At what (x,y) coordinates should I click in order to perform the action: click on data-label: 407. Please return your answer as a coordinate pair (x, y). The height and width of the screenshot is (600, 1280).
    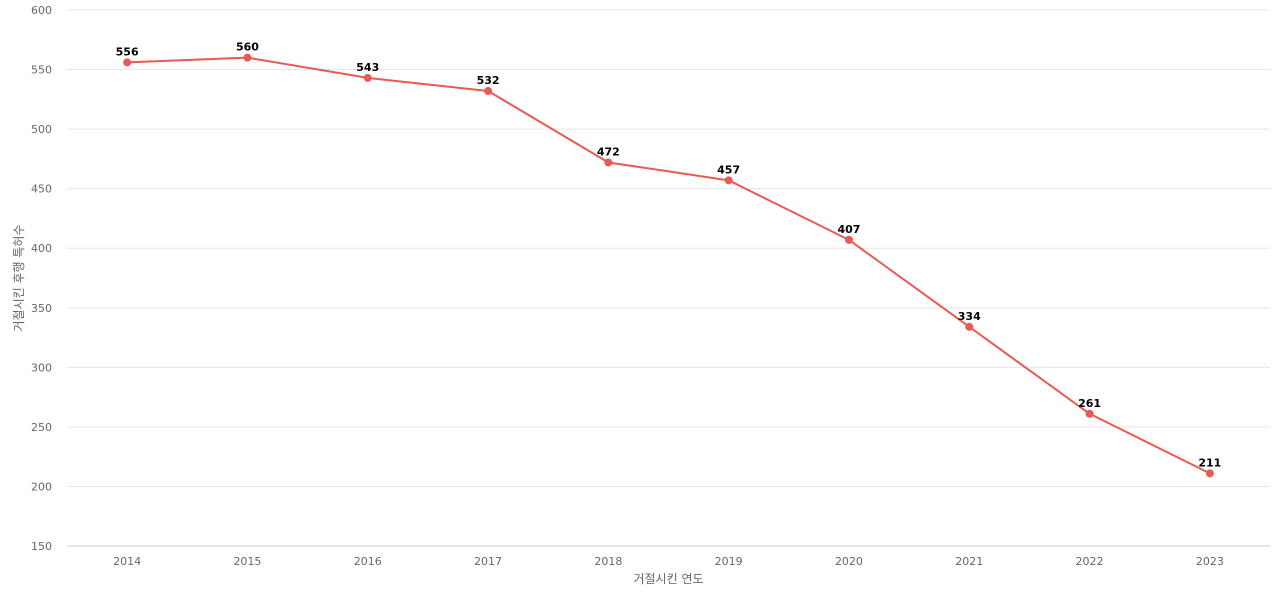
    Looking at the image, I should click on (848, 229).